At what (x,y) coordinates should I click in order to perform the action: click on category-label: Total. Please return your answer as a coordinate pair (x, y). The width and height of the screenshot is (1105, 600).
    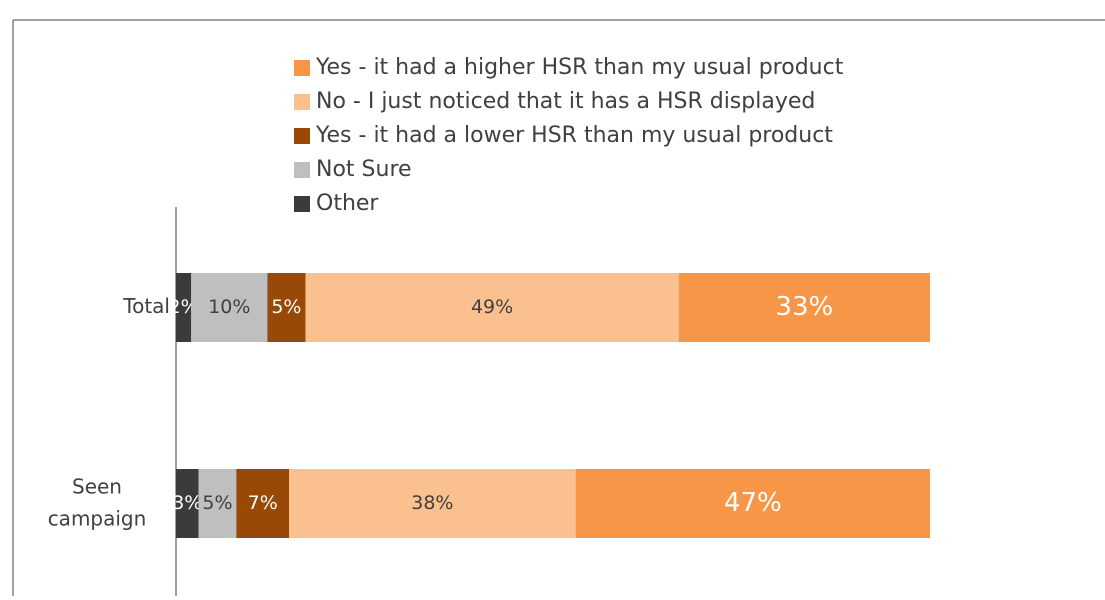
    Looking at the image, I should click on (146, 306).